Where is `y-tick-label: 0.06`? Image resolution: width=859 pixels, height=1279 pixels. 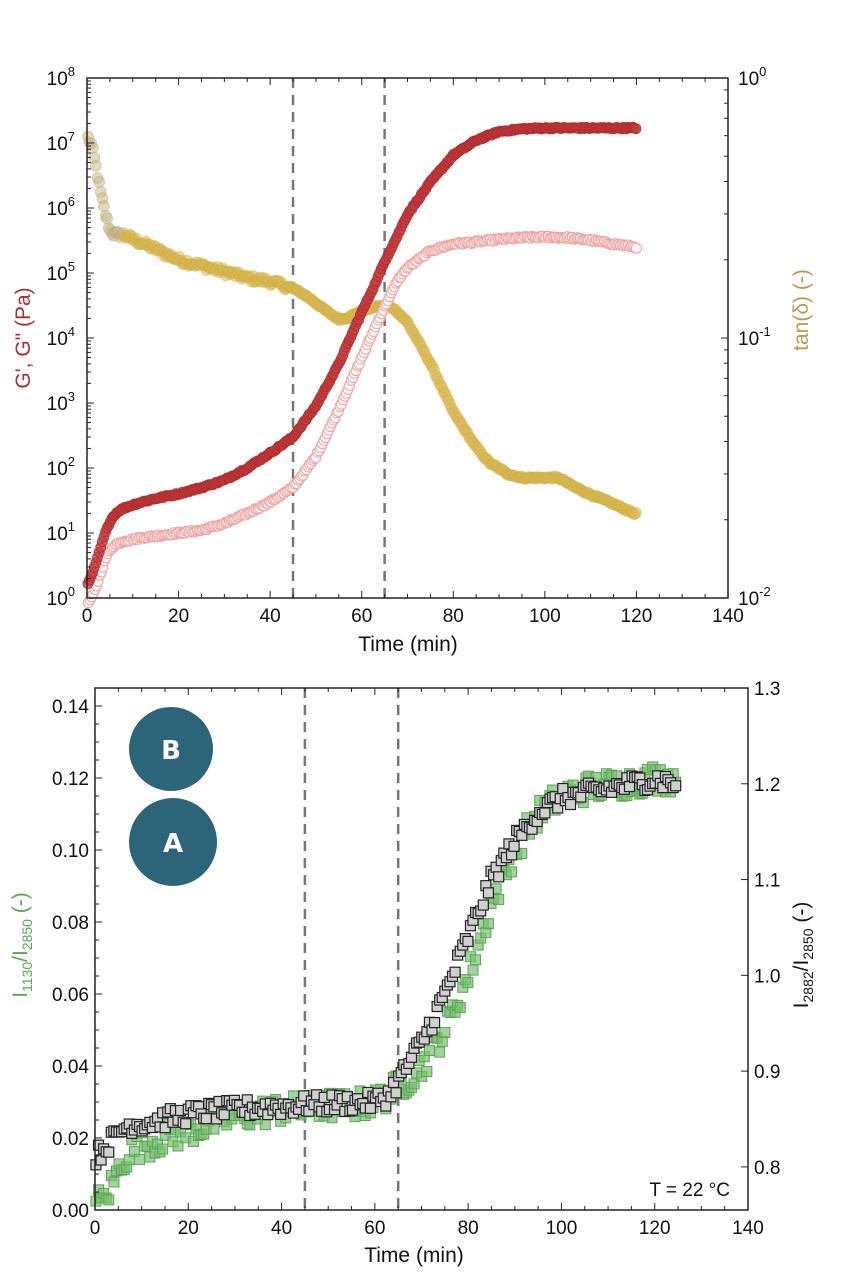 y-tick-label: 0.06 is located at coordinates (70, 995).